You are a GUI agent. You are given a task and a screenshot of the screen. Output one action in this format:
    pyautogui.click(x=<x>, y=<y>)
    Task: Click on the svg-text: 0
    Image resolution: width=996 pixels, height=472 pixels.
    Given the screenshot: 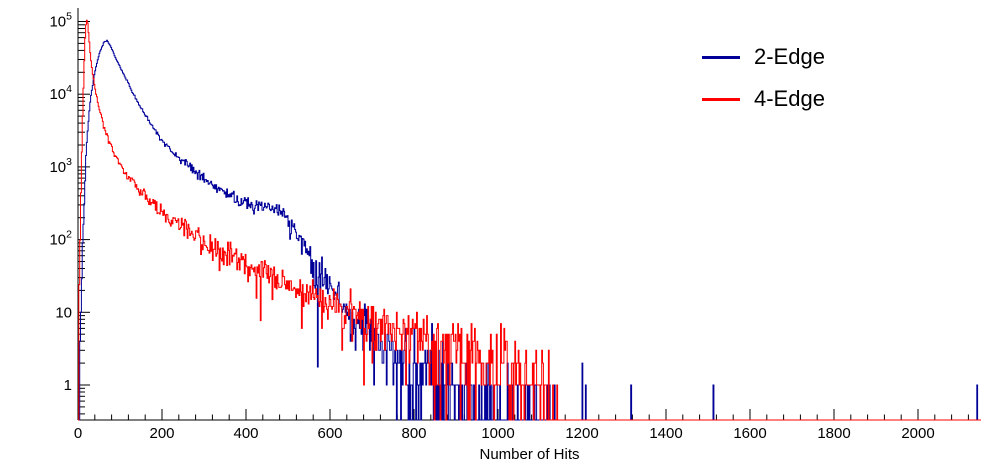 What is the action you would take?
    pyautogui.click(x=78, y=433)
    